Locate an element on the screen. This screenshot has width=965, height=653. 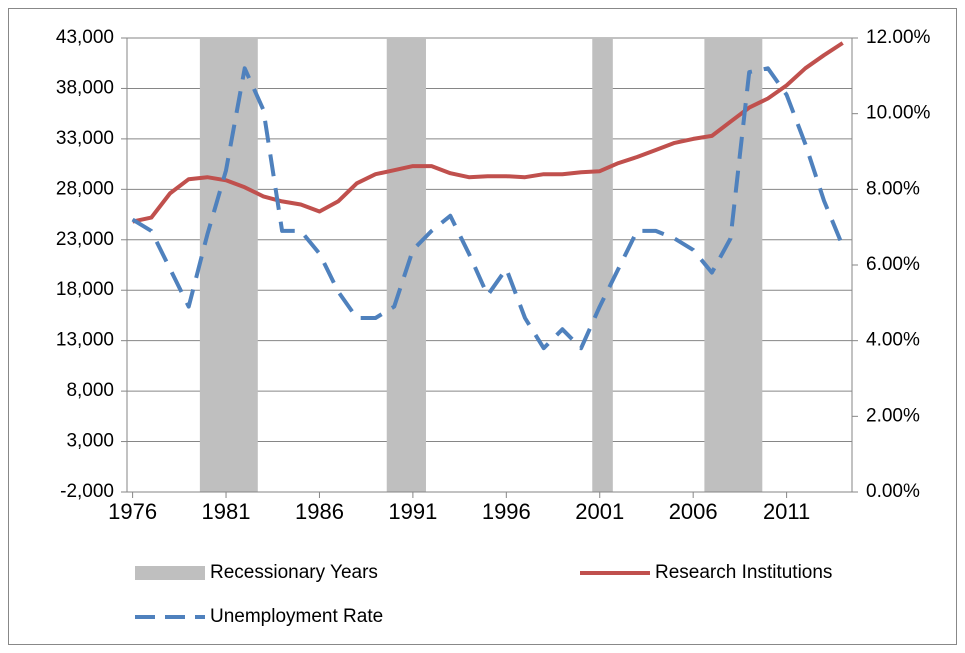
legend-swatch is located at coordinates (170, 573).